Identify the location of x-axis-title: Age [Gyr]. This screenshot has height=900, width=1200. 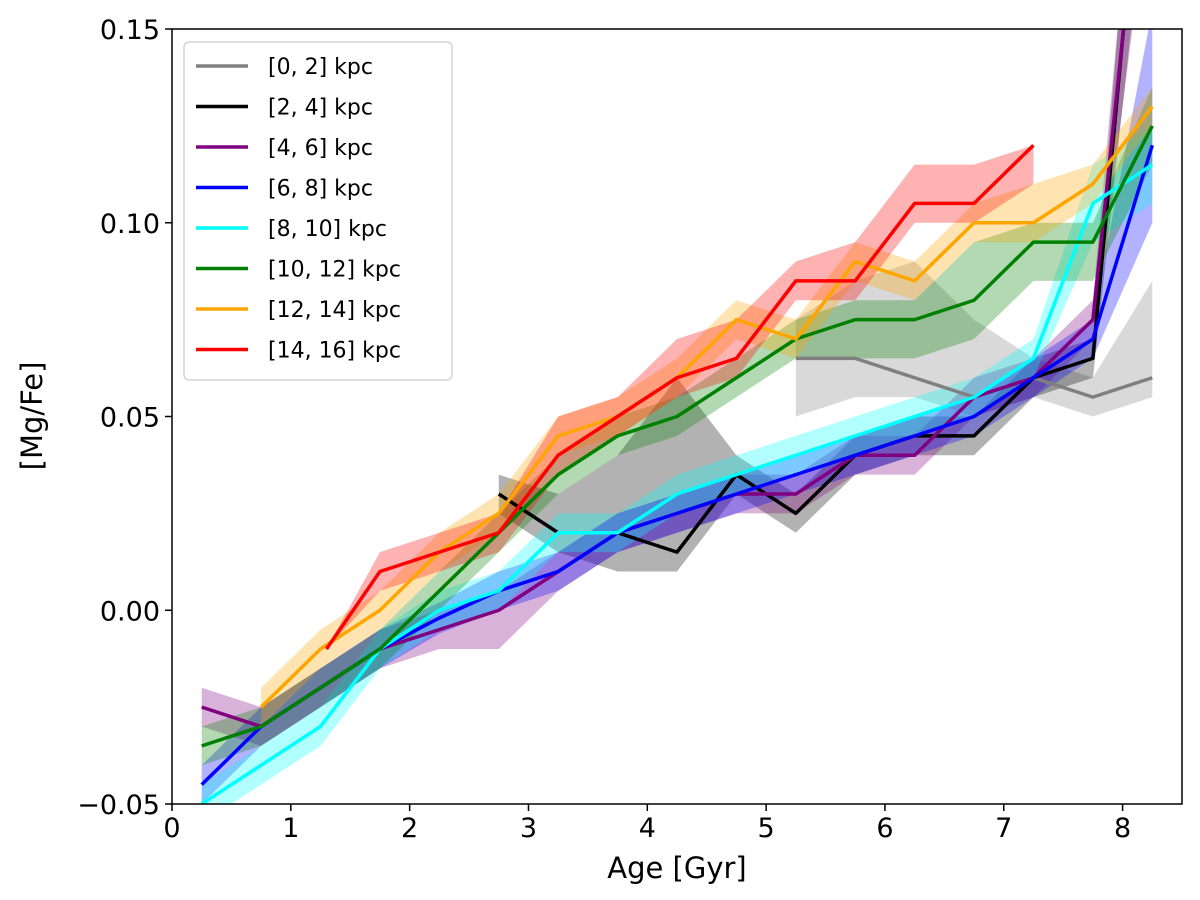
(677, 868).